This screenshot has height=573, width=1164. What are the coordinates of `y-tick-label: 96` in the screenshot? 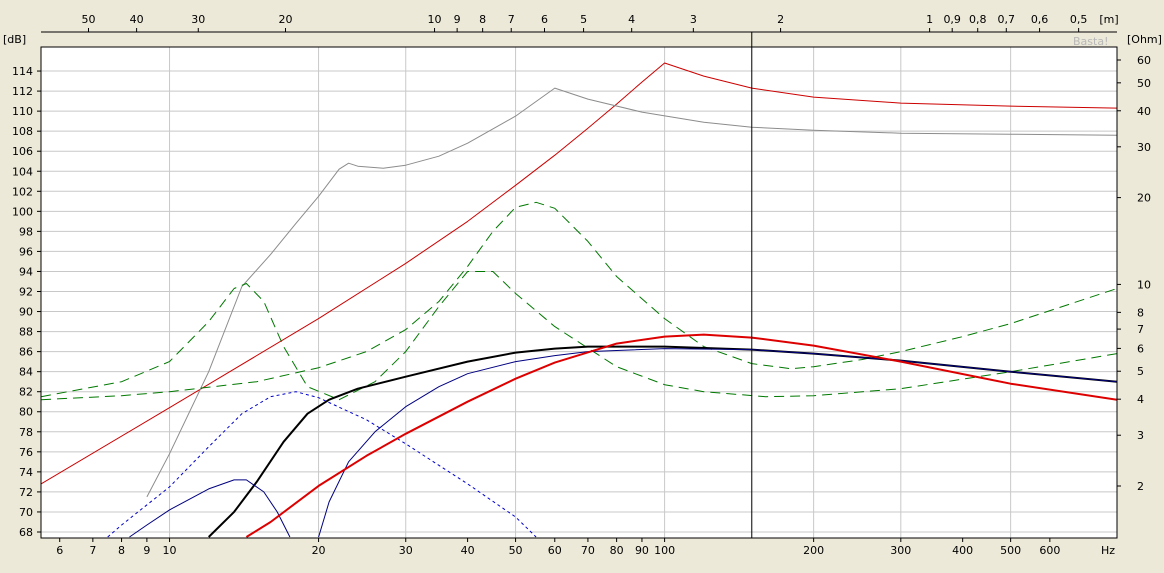 It's located at (26, 251).